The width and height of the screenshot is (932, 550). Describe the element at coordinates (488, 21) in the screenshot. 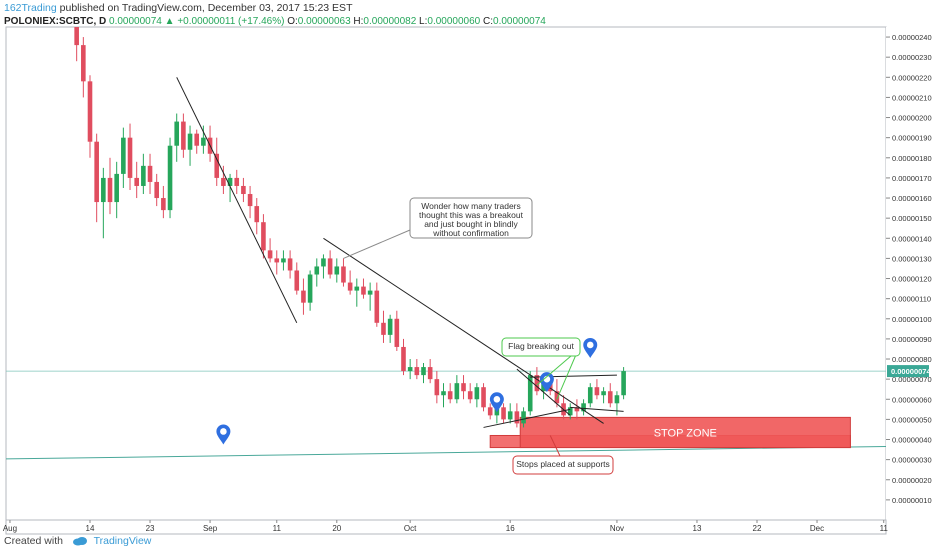

I see `close-label: C:` at that location.